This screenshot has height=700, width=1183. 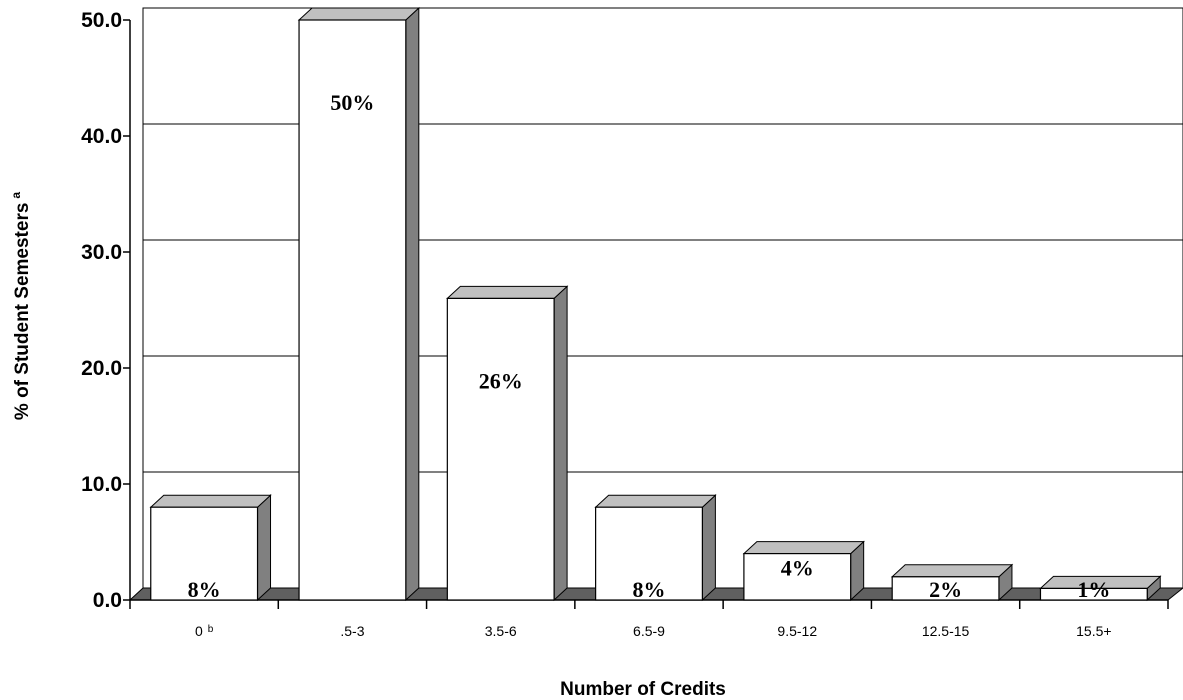 I want to click on x-tick-label-6: 15.5+, so click(x=1093, y=631).